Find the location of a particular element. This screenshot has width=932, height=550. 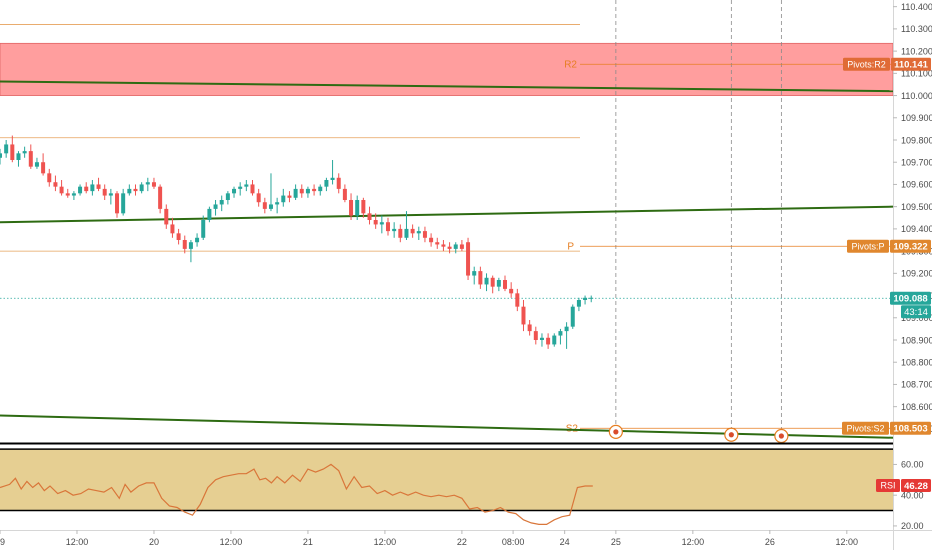

time-tick-label-7: 08:00 is located at coordinates (513, 542).